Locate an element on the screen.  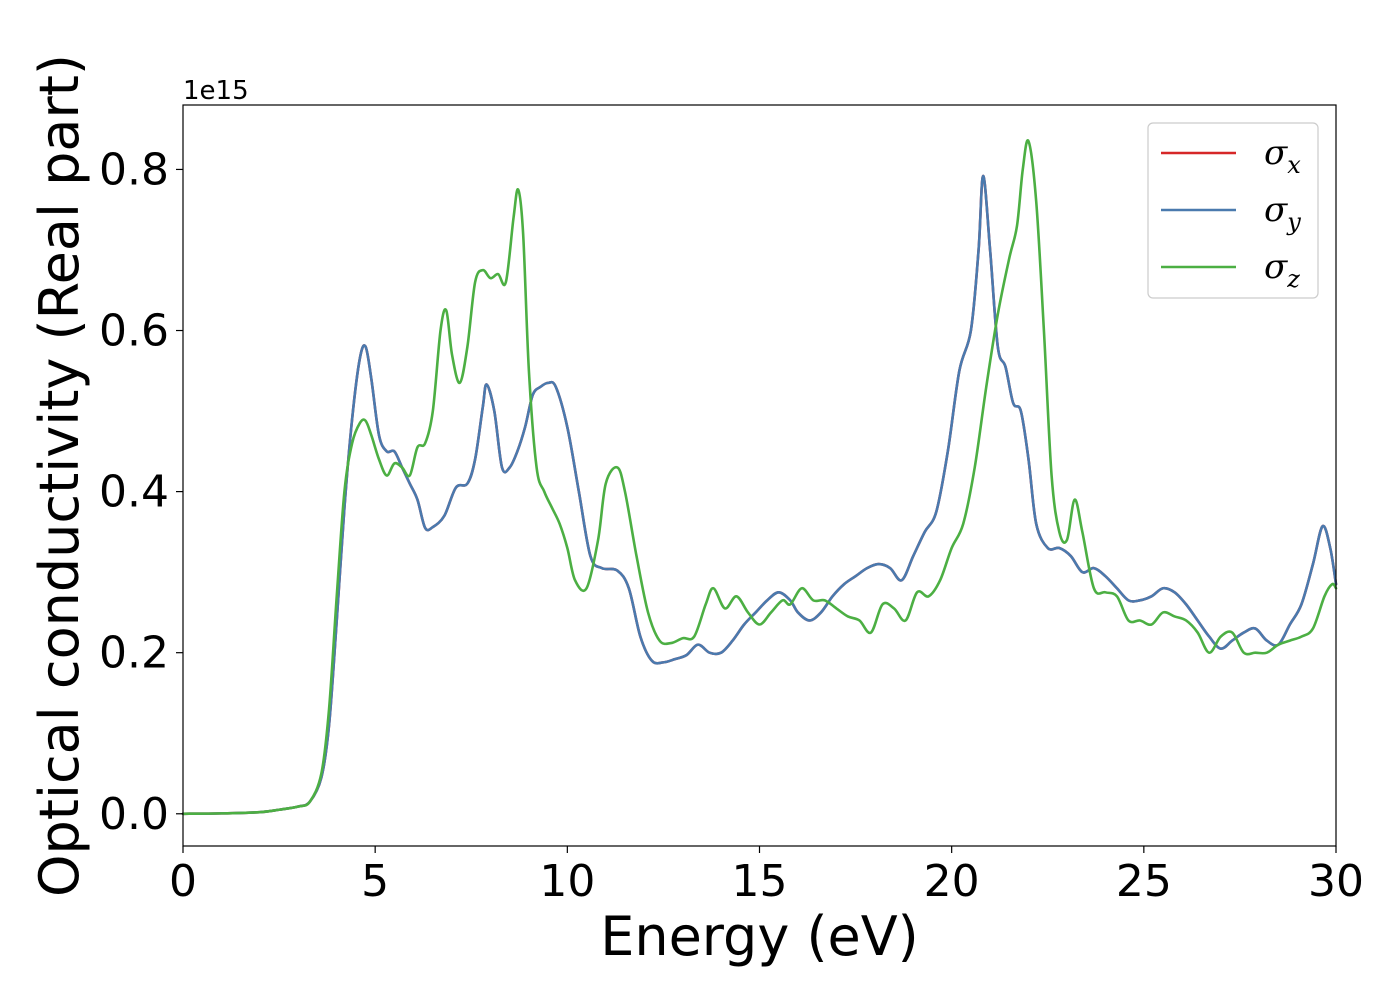
y-tick-label: 0.0 is located at coordinates (134, 814).